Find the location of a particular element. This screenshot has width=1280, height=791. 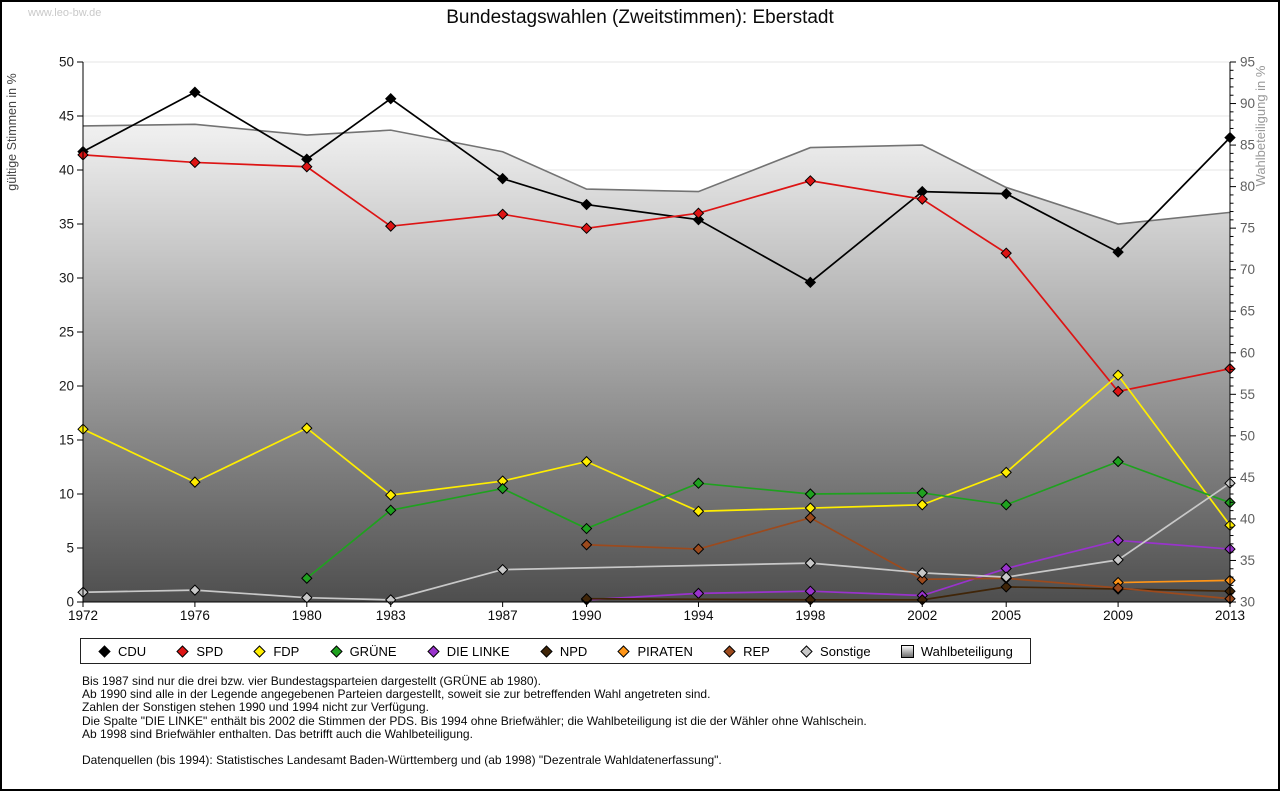

legend-label: DIE LINKE is located at coordinates (478, 651).